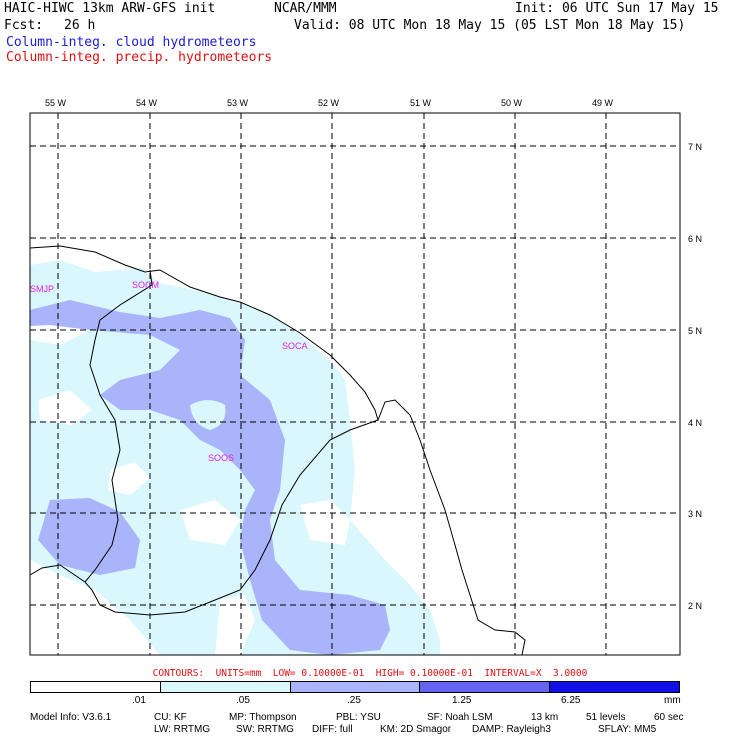 The height and width of the screenshot is (740, 740). I want to click on model-info-sw: SW: RRTMG, so click(265, 729).